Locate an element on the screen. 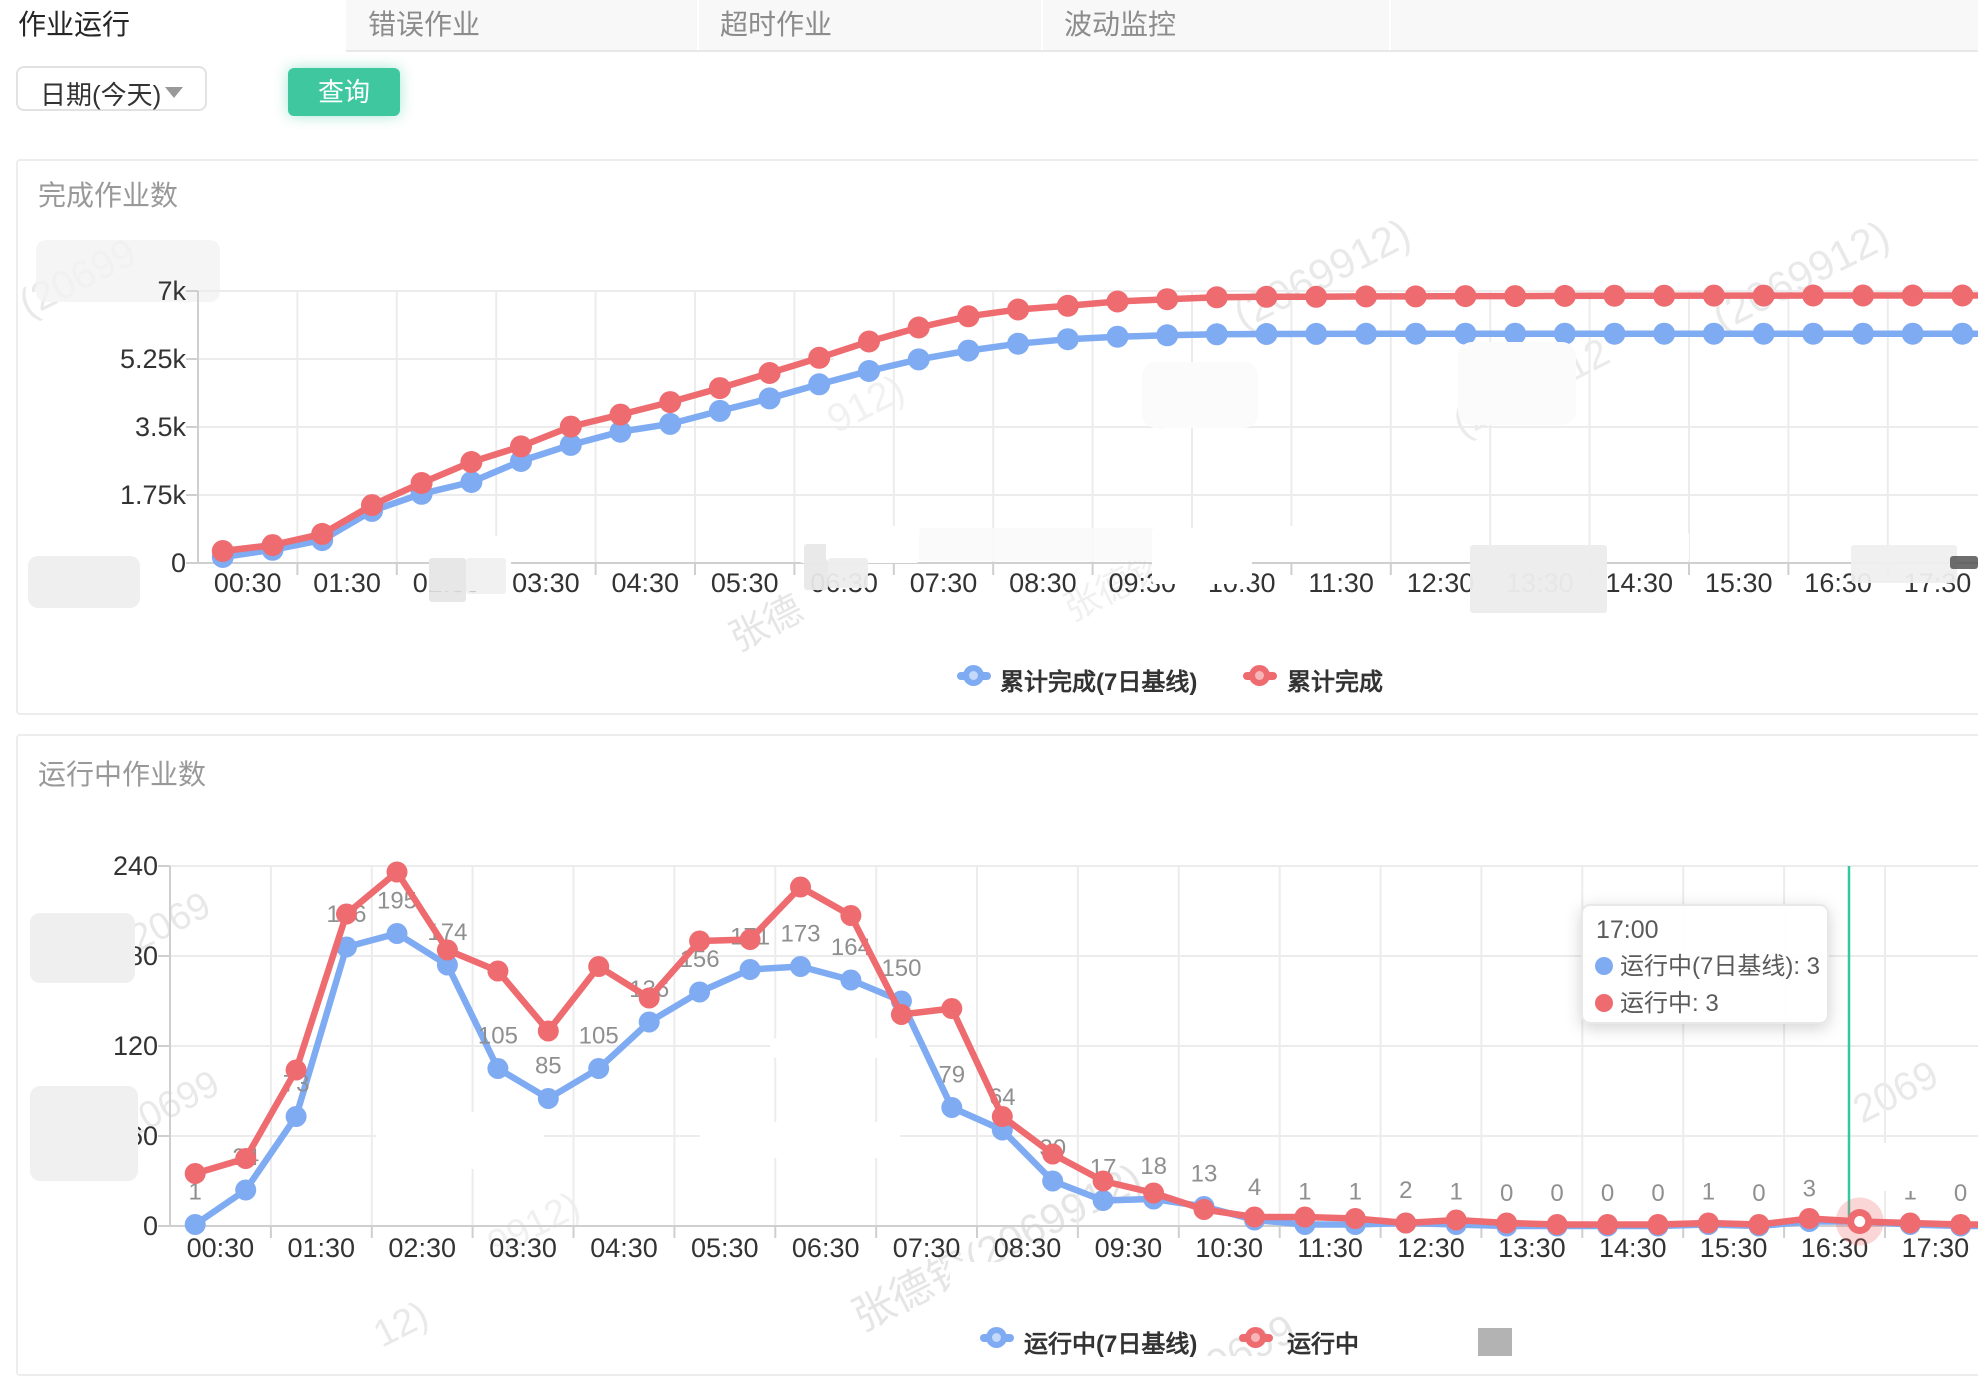 The height and width of the screenshot is (1376, 1978). svg-text: 13 is located at coordinates (1204, 1174).